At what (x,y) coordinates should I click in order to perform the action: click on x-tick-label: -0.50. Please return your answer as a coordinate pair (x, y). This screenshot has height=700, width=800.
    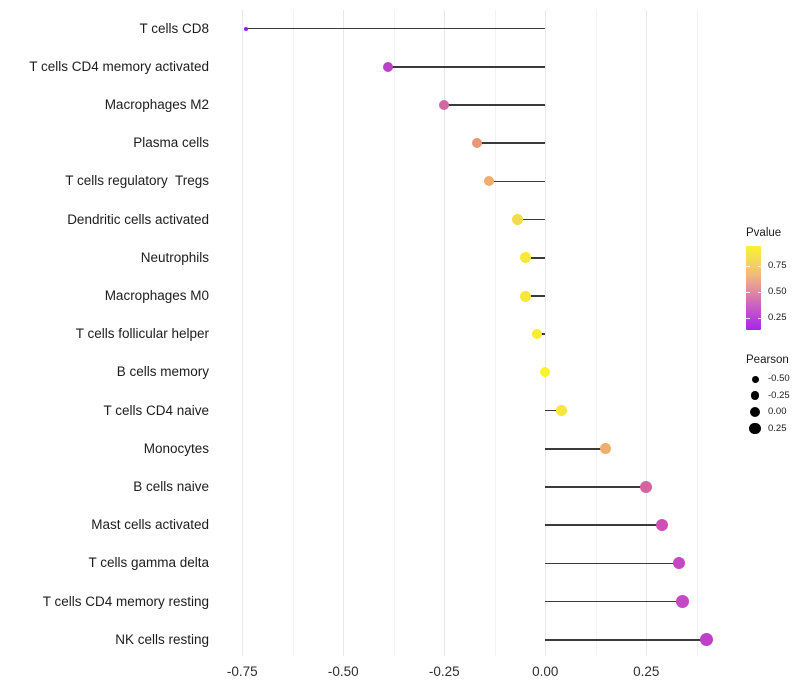
    Looking at the image, I should click on (343, 671).